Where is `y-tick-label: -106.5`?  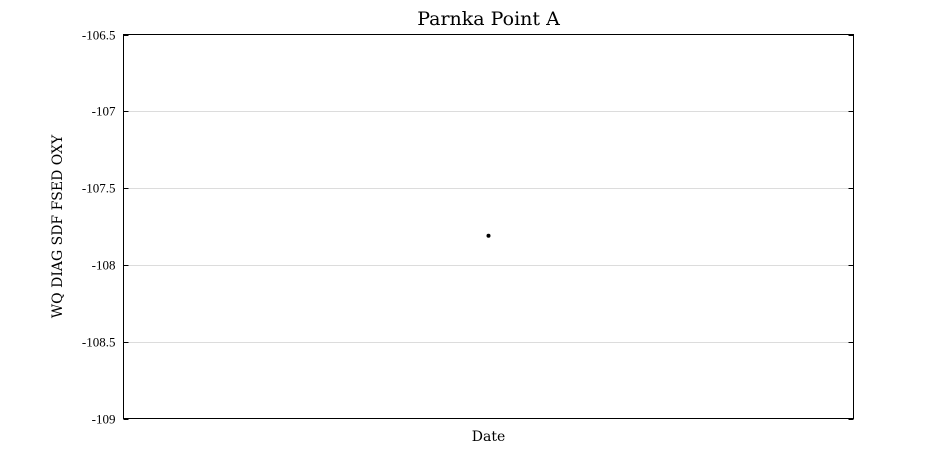
y-tick-label: -106.5 is located at coordinates (99, 35).